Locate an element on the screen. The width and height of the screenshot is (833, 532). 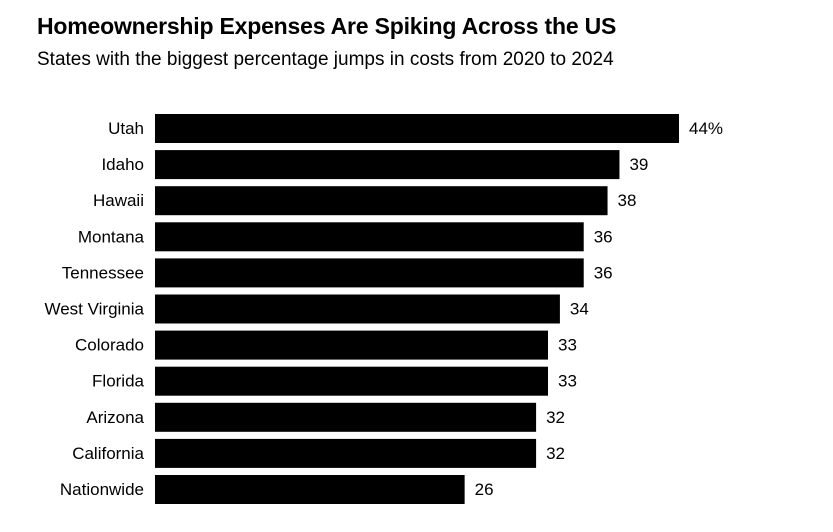
category-label: West Virginia is located at coordinates (94, 309).